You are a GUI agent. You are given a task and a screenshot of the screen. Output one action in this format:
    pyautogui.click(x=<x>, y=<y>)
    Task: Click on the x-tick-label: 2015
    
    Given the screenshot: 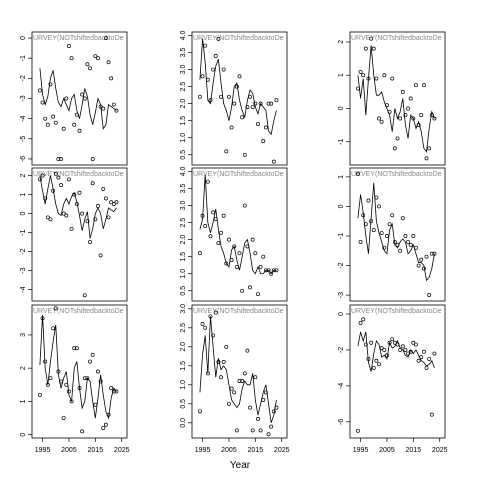 What is the action you would take?
    pyautogui.click(x=256, y=450)
    